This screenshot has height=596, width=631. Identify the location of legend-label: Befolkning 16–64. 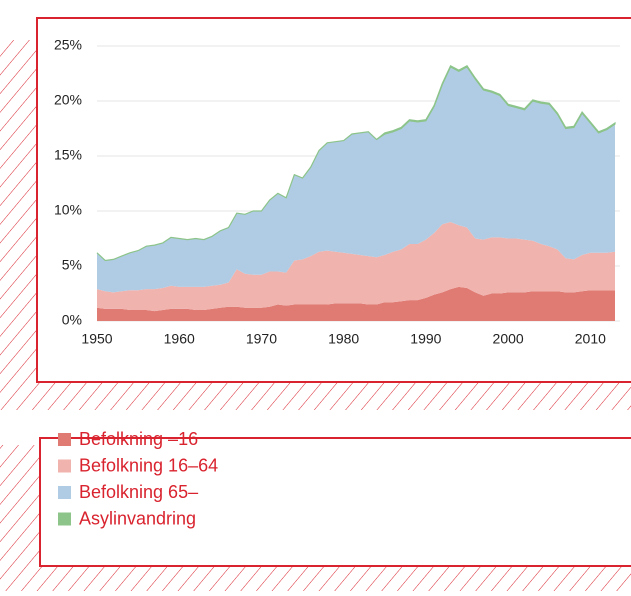
(148, 465).